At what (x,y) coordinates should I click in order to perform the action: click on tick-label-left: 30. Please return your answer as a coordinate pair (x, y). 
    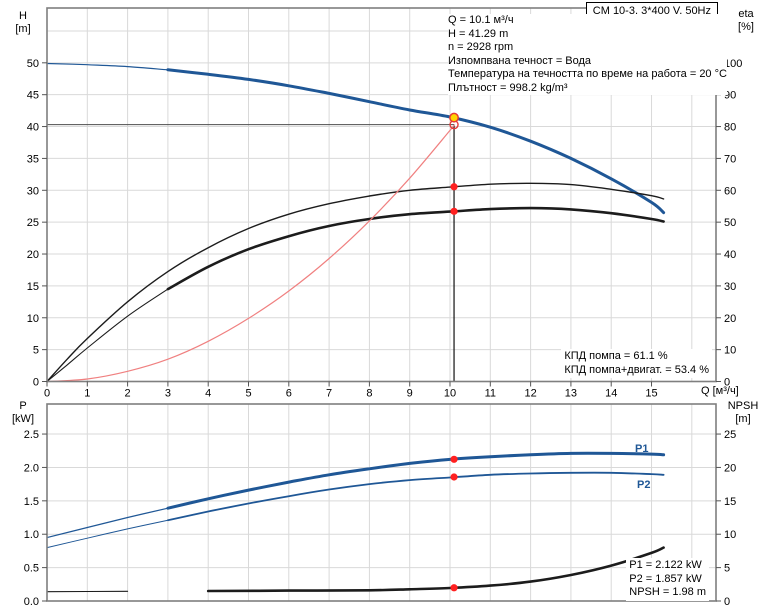
    Looking at the image, I should click on (33, 191).